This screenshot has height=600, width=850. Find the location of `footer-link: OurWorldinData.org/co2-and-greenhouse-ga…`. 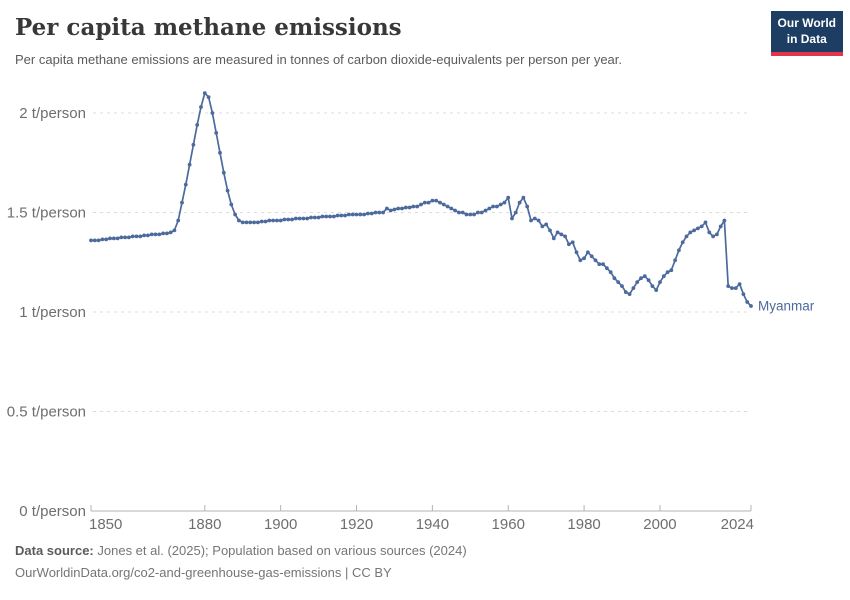

footer-link: OurWorldinData.org/co2-and-greenhouse-ga… is located at coordinates (203, 572).